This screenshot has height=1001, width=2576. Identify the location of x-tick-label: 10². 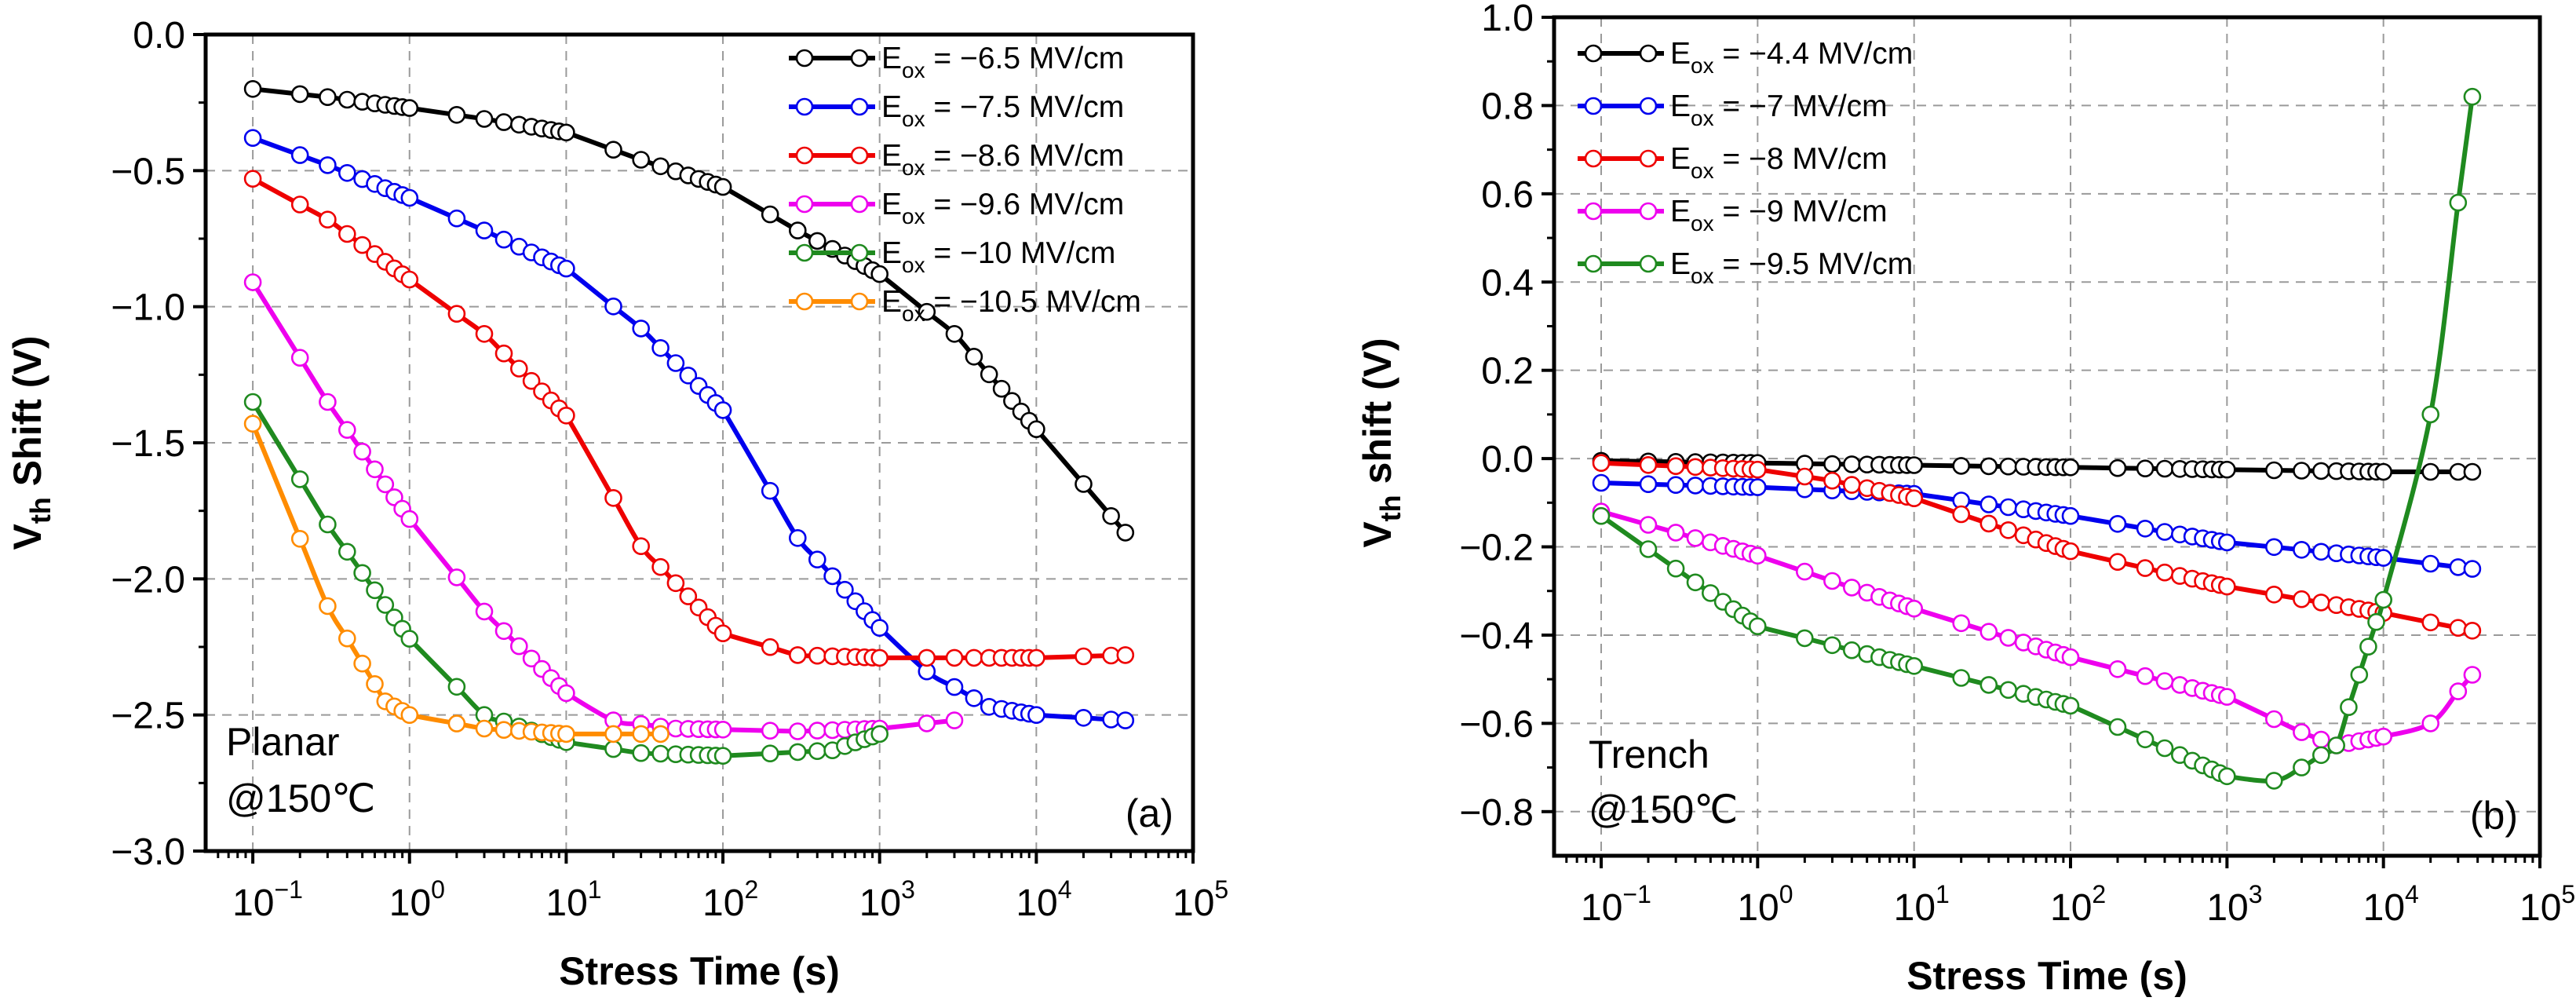
(730, 900).